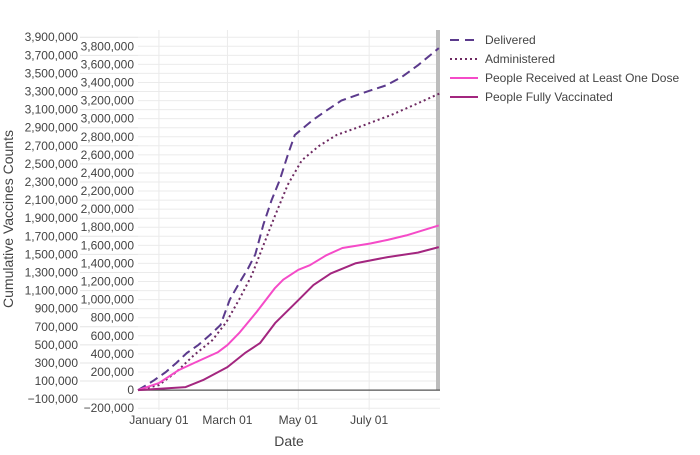  I want to click on y-tick-label: 100,000, so click(57, 381).